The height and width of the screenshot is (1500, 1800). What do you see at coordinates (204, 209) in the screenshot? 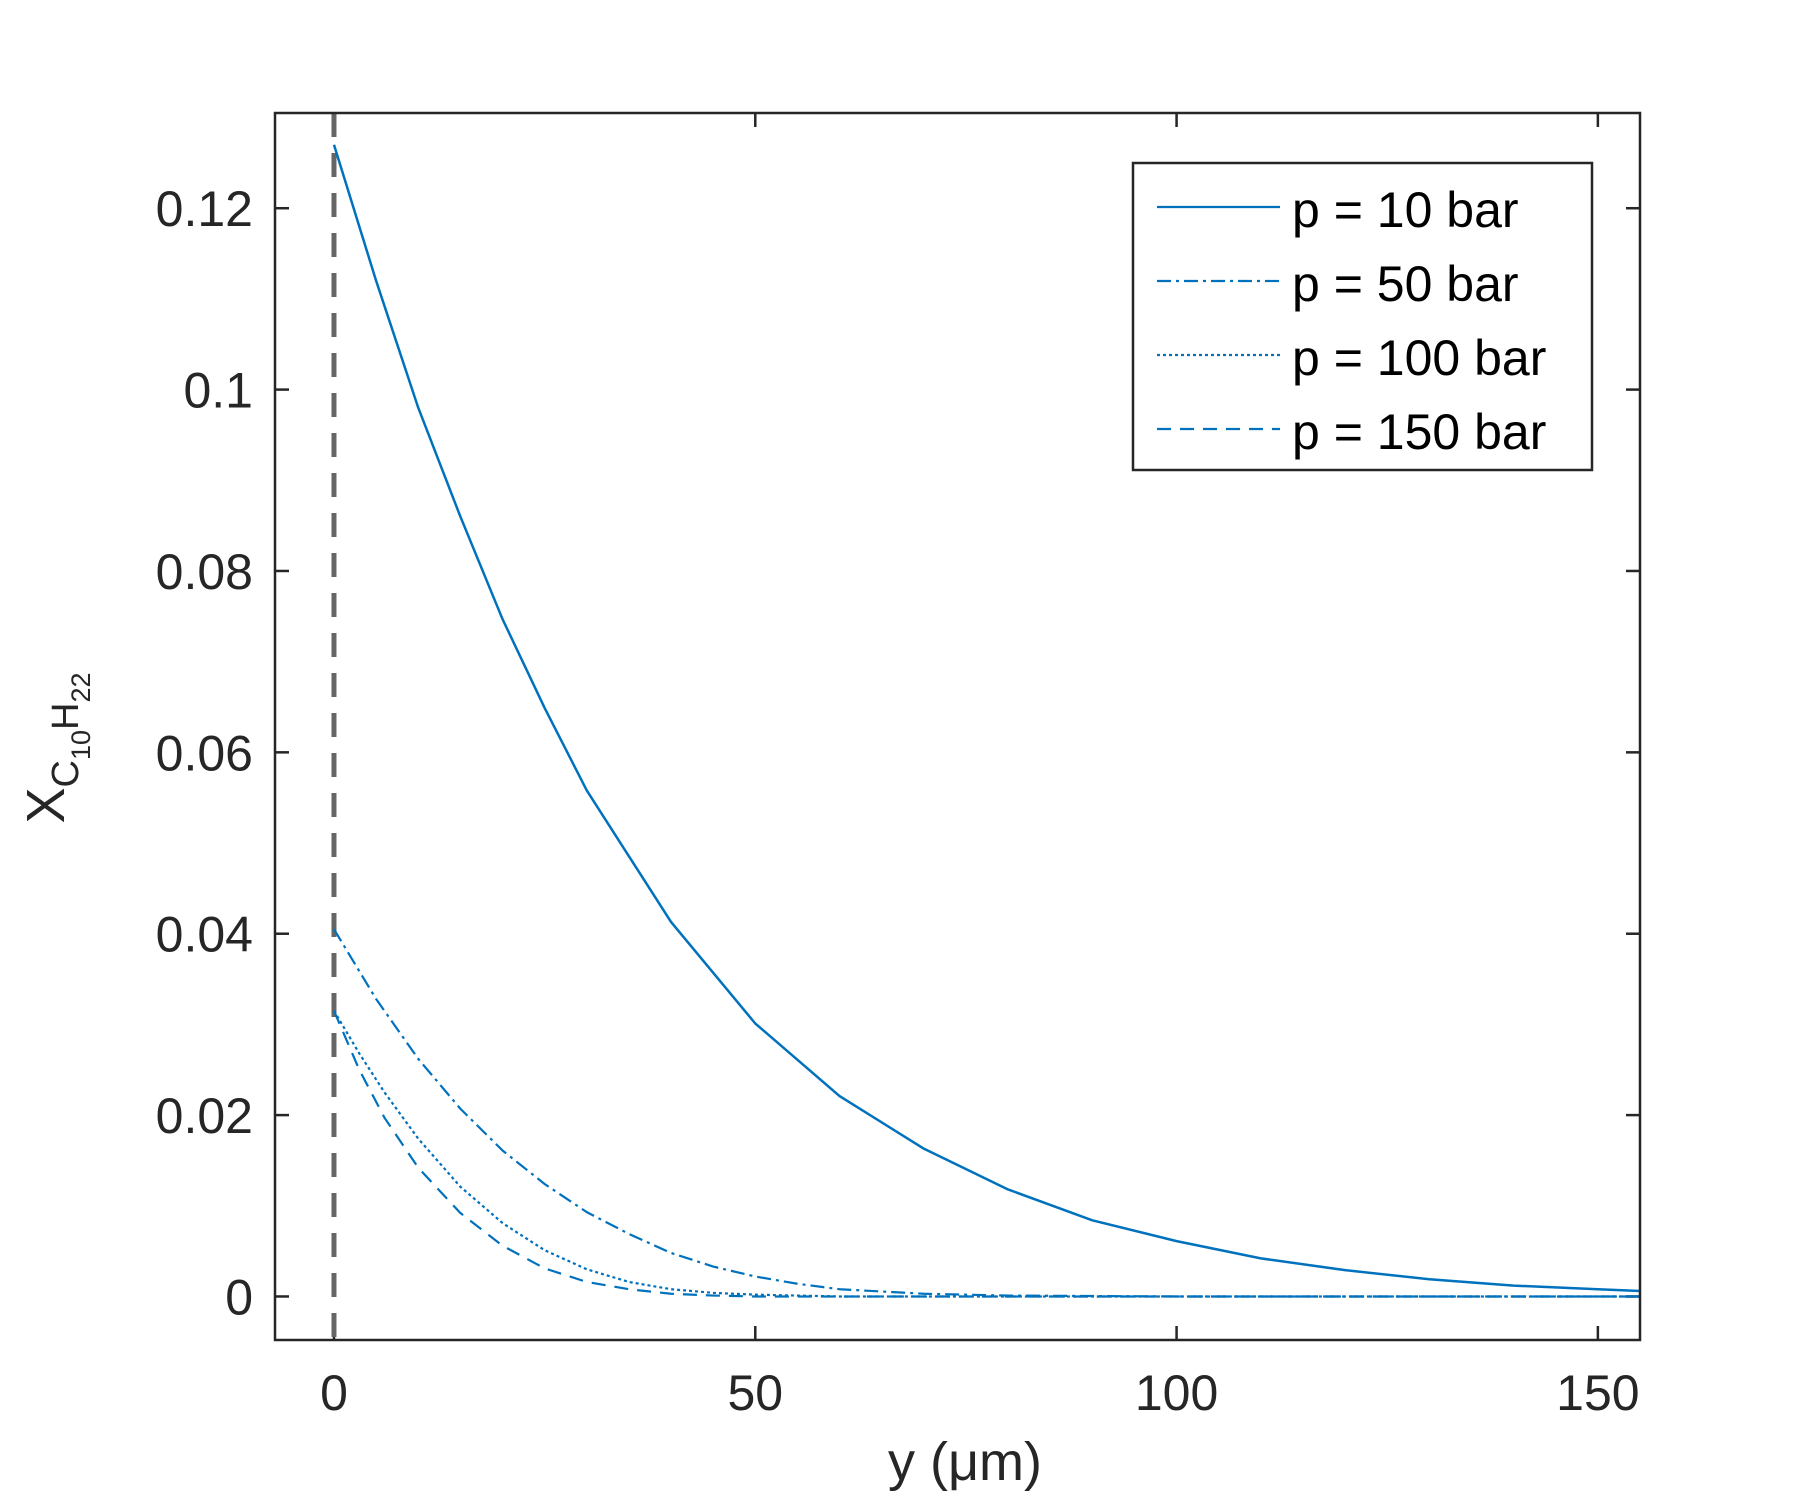
I see `y-tick-label: 0.12` at bounding box center [204, 209].